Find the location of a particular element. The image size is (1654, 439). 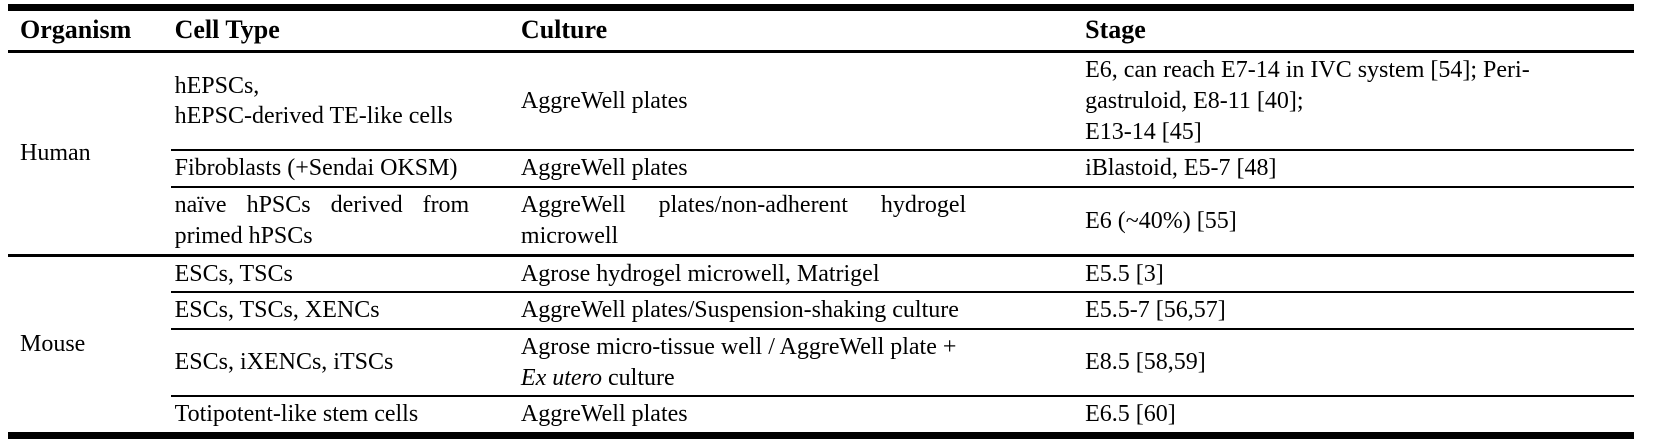

culture-italic-term: Ex utero is located at coordinates (561, 377).